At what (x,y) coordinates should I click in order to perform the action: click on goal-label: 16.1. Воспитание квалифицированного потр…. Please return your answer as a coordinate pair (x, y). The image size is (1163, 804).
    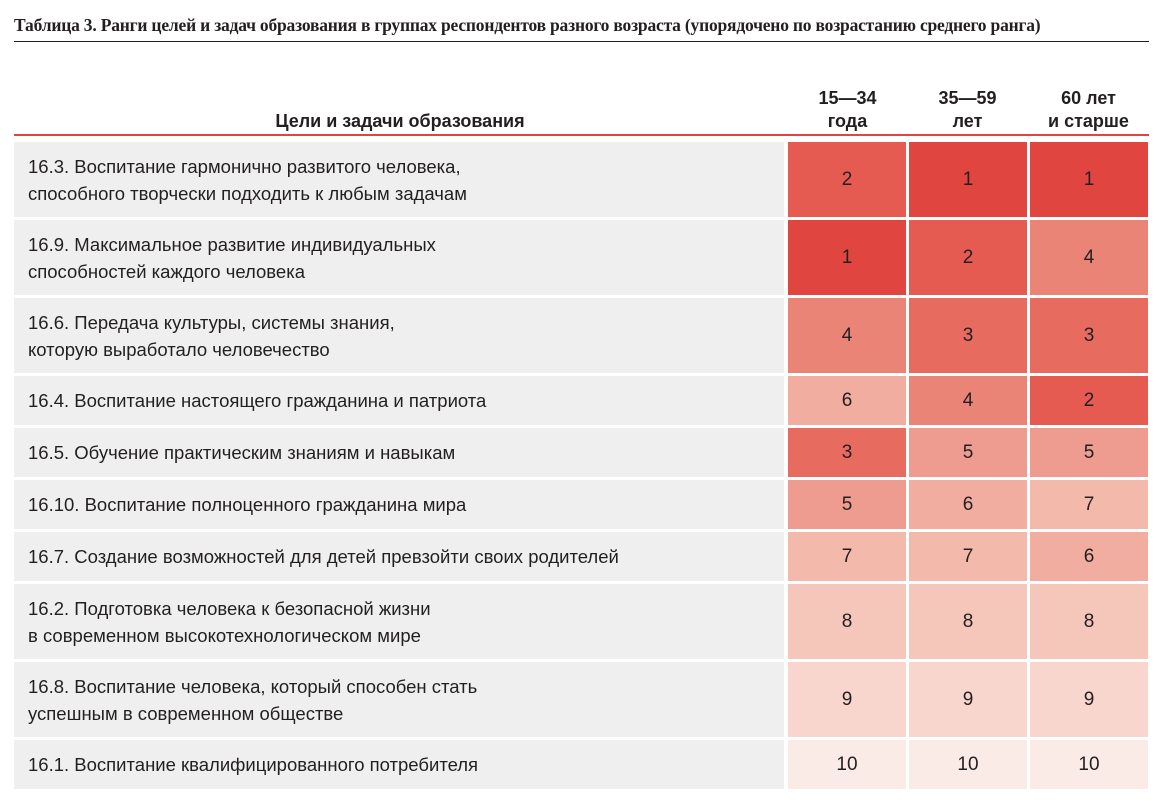
    Looking at the image, I should click on (253, 764).